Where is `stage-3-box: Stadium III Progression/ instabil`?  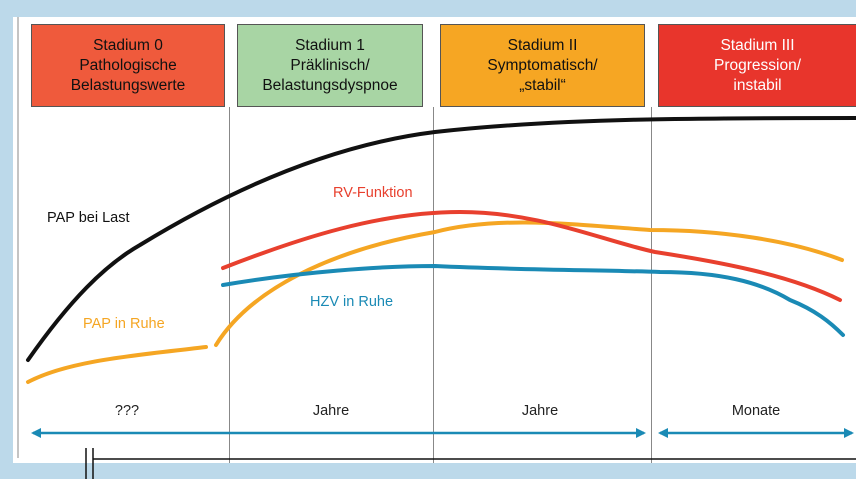
stage-3-box: Stadium III Progression/ instabil is located at coordinates (757, 65).